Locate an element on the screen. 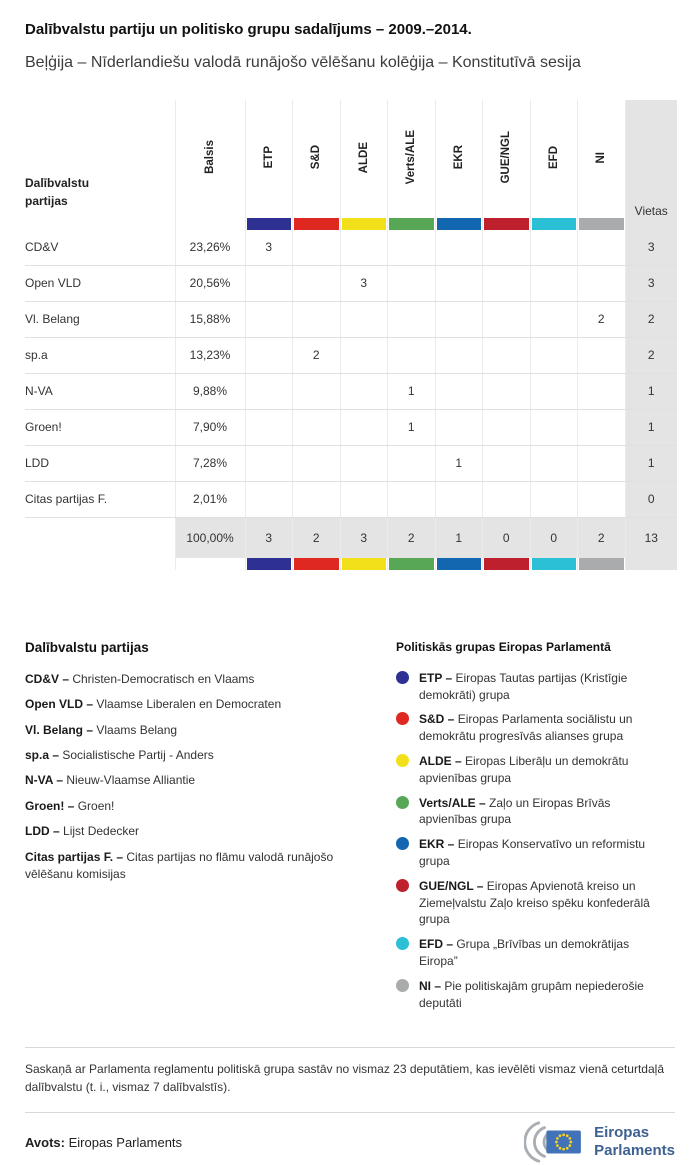  group-value-cell: 1 is located at coordinates (411, 427).